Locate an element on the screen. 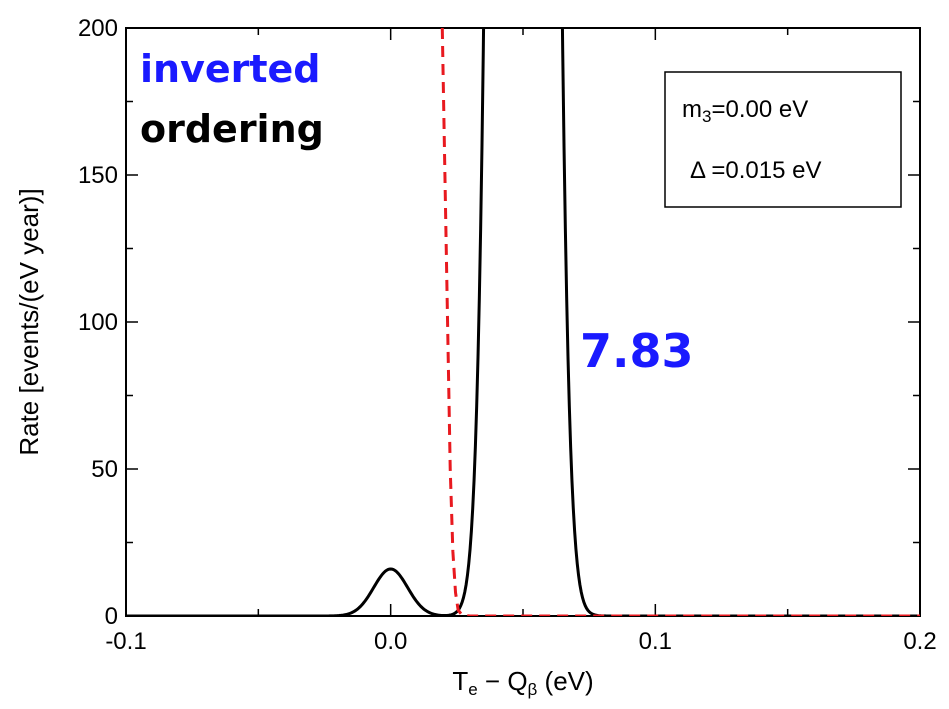 This screenshot has height=709, width=949. x-tick-labels: -0.1 0.0 0.1 0.2 is located at coordinates (520, 641).